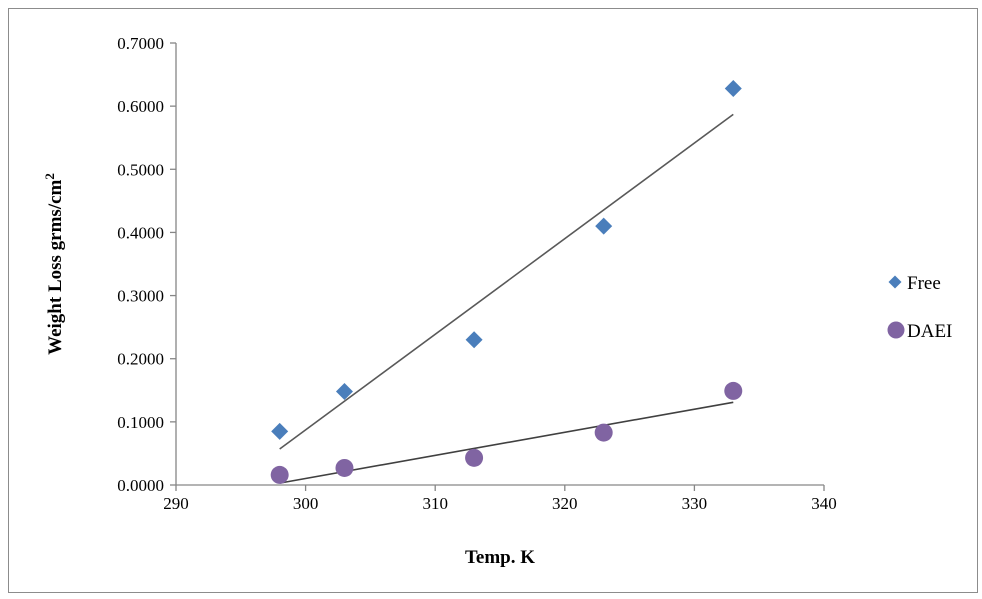 The image size is (982, 599). I want to click on y-tick-label: 0.6000, so click(140, 106).